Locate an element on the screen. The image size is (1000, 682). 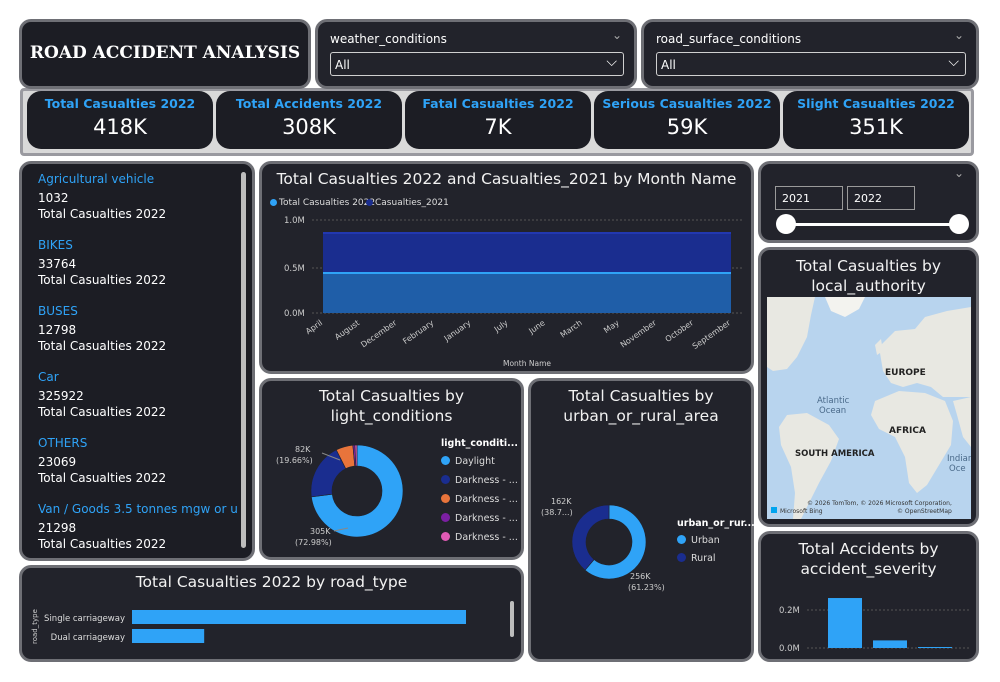
kpi-value: 308K is located at coordinates (309, 127).